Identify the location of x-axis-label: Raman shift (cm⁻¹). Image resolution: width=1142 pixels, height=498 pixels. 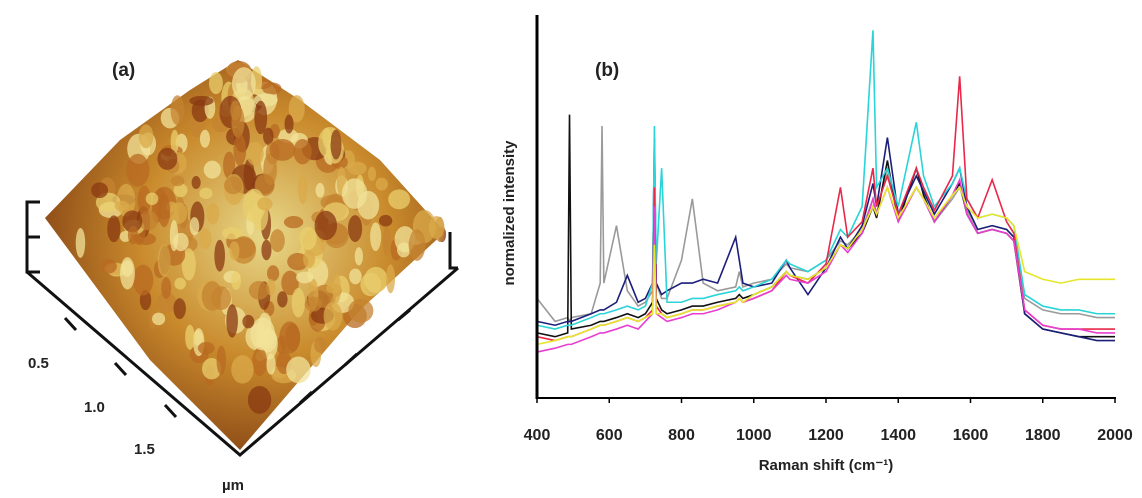
(826, 465).